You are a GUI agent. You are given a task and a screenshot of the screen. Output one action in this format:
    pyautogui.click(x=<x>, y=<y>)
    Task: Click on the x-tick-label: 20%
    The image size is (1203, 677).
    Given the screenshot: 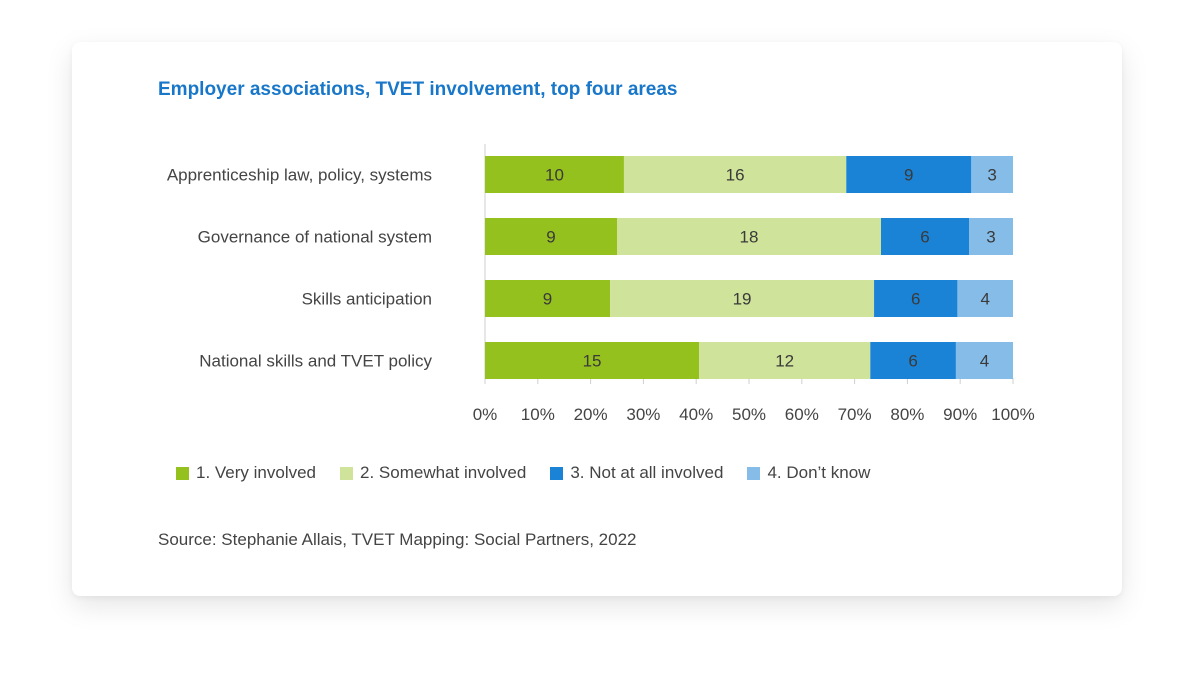 What is the action you would take?
    pyautogui.click(x=591, y=414)
    